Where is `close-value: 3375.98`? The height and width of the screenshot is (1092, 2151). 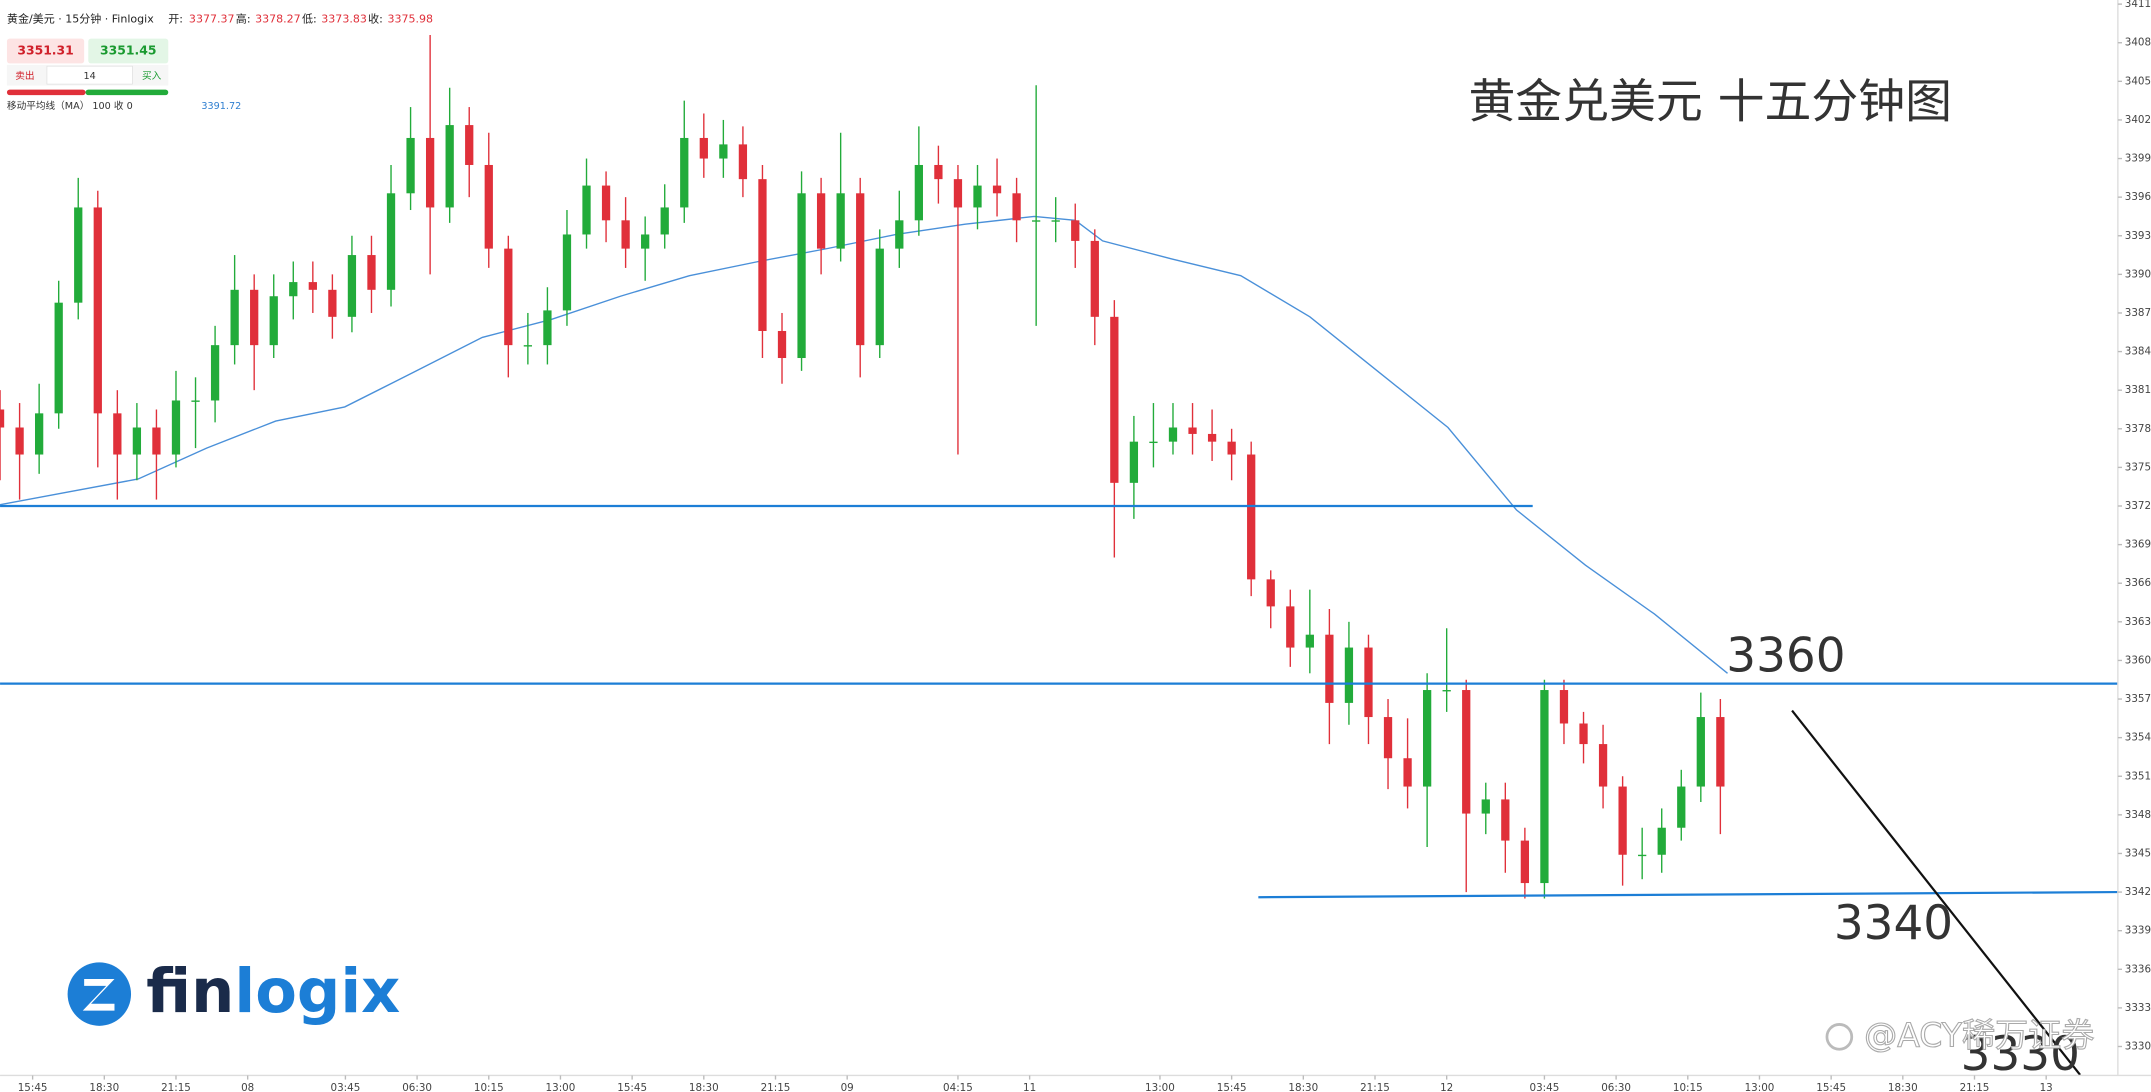 close-value: 3375.98 is located at coordinates (410, 18).